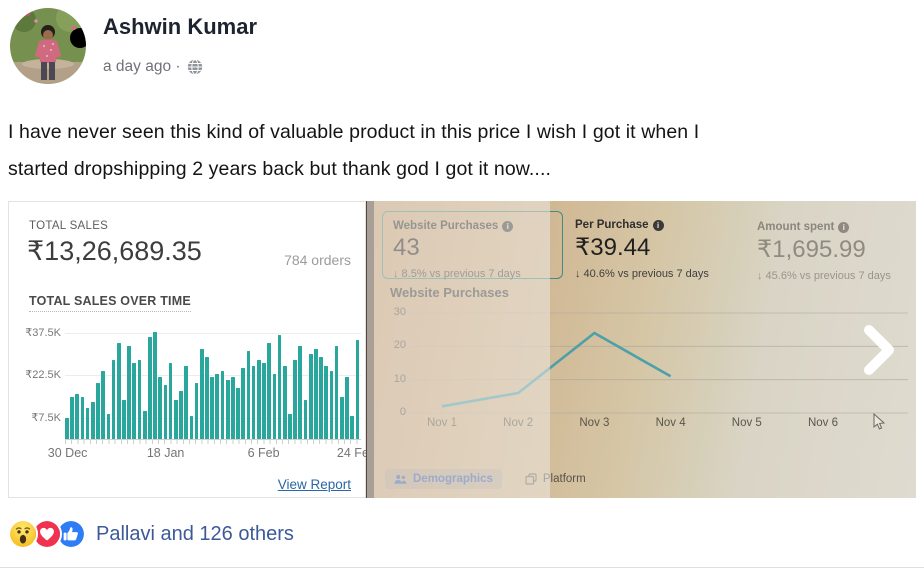 The height and width of the screenshot is (571, 924). Describe the element at coordinates (47, 534) in the screenshot. I see `love-reaction-icon` at that location.